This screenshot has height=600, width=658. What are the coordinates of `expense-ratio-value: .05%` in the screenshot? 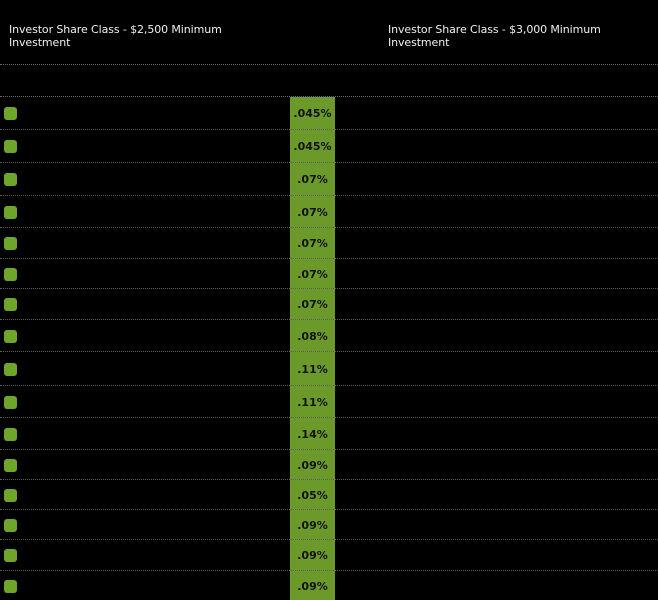 It's located at (312, 495).